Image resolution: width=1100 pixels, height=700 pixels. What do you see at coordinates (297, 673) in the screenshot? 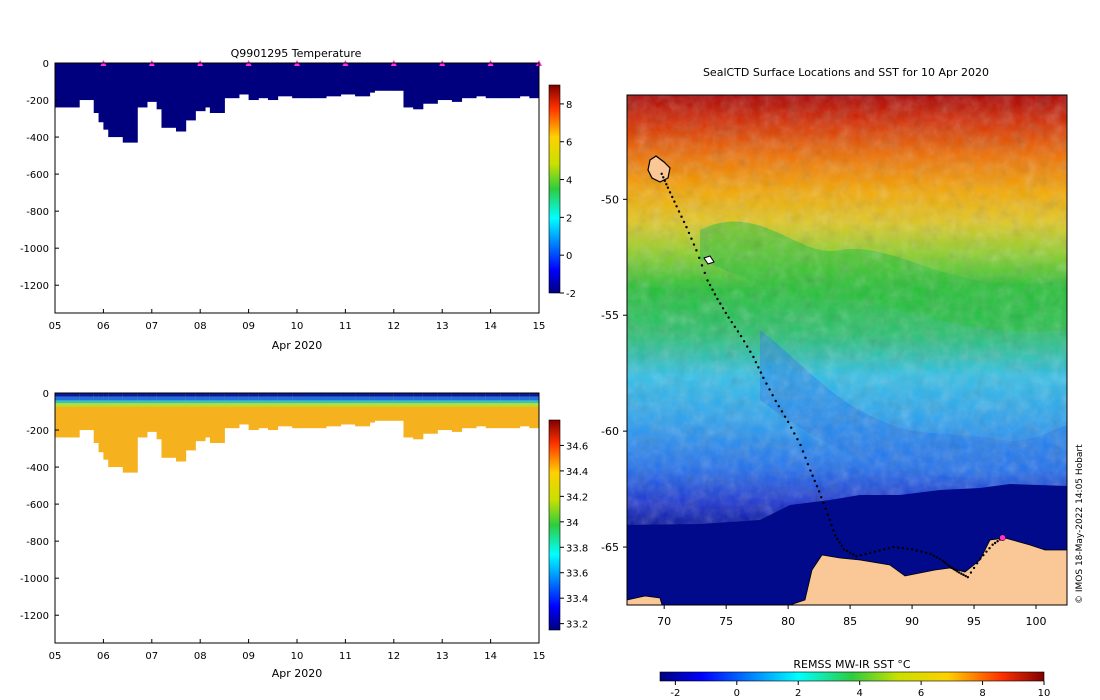
I see `salinity-x-label: Apr 2020` at bounding box center [297, 673].